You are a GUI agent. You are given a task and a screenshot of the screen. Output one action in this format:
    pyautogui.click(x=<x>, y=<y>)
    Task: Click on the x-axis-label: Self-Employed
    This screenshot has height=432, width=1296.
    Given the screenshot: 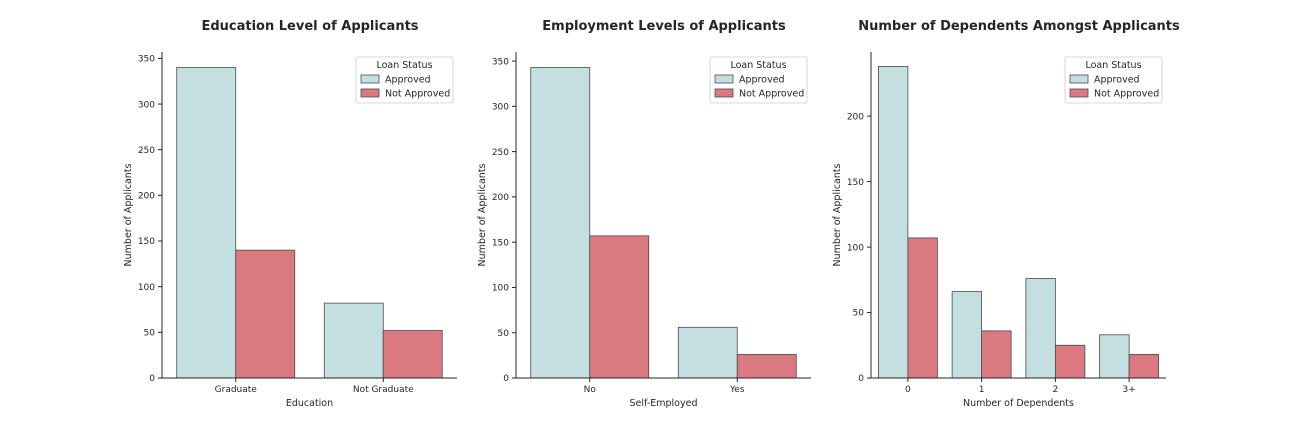 What is the action you would take?
    pyautogui.click(x=663, y=403)
    